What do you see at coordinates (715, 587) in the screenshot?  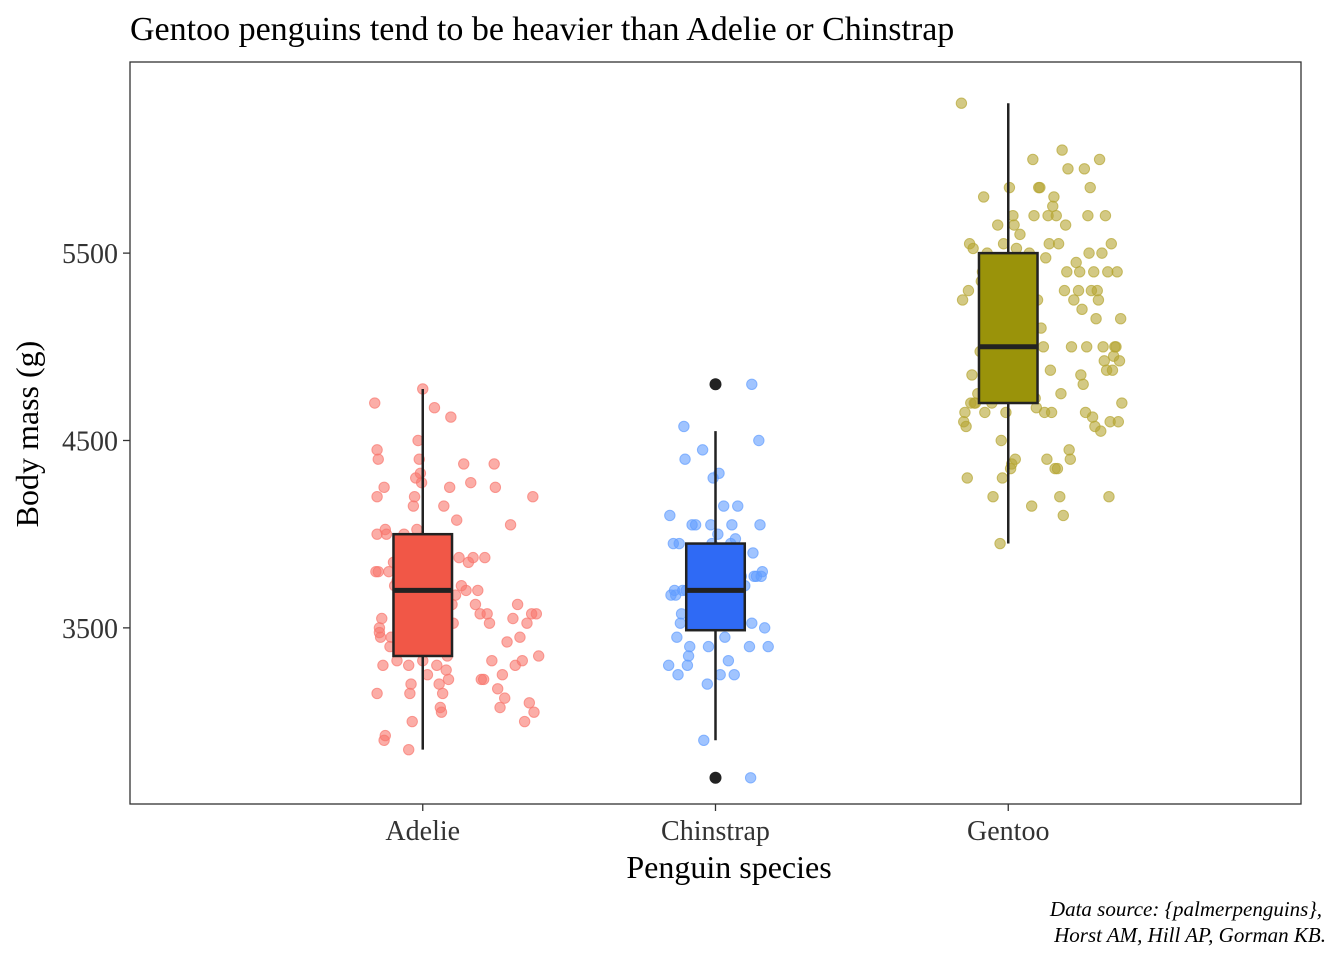 I see `box-chinstrap` at bounding box center [715, 587].